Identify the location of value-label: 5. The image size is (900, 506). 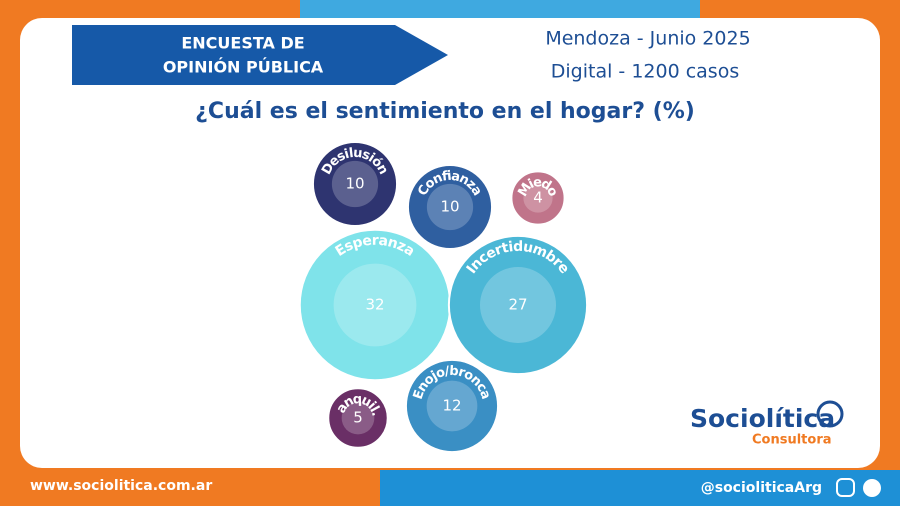
(358, 418).